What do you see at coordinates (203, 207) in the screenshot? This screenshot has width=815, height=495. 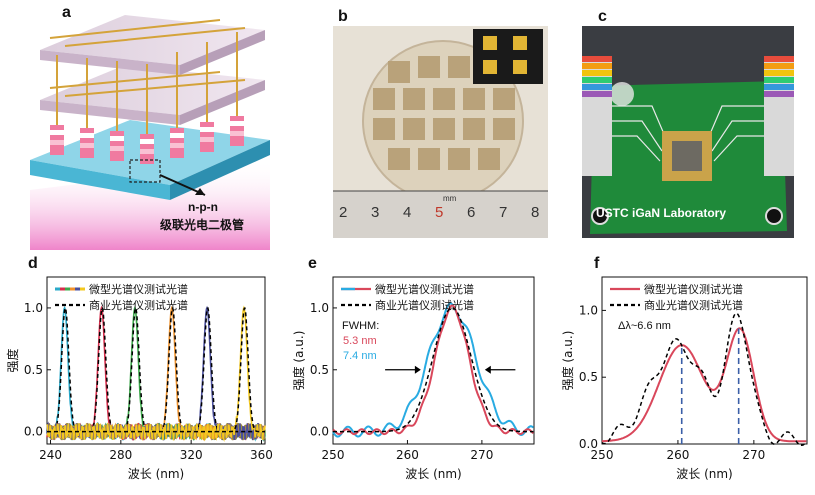 I see `diode-label-line1: n-p-n` at bounding box center [203, 207].